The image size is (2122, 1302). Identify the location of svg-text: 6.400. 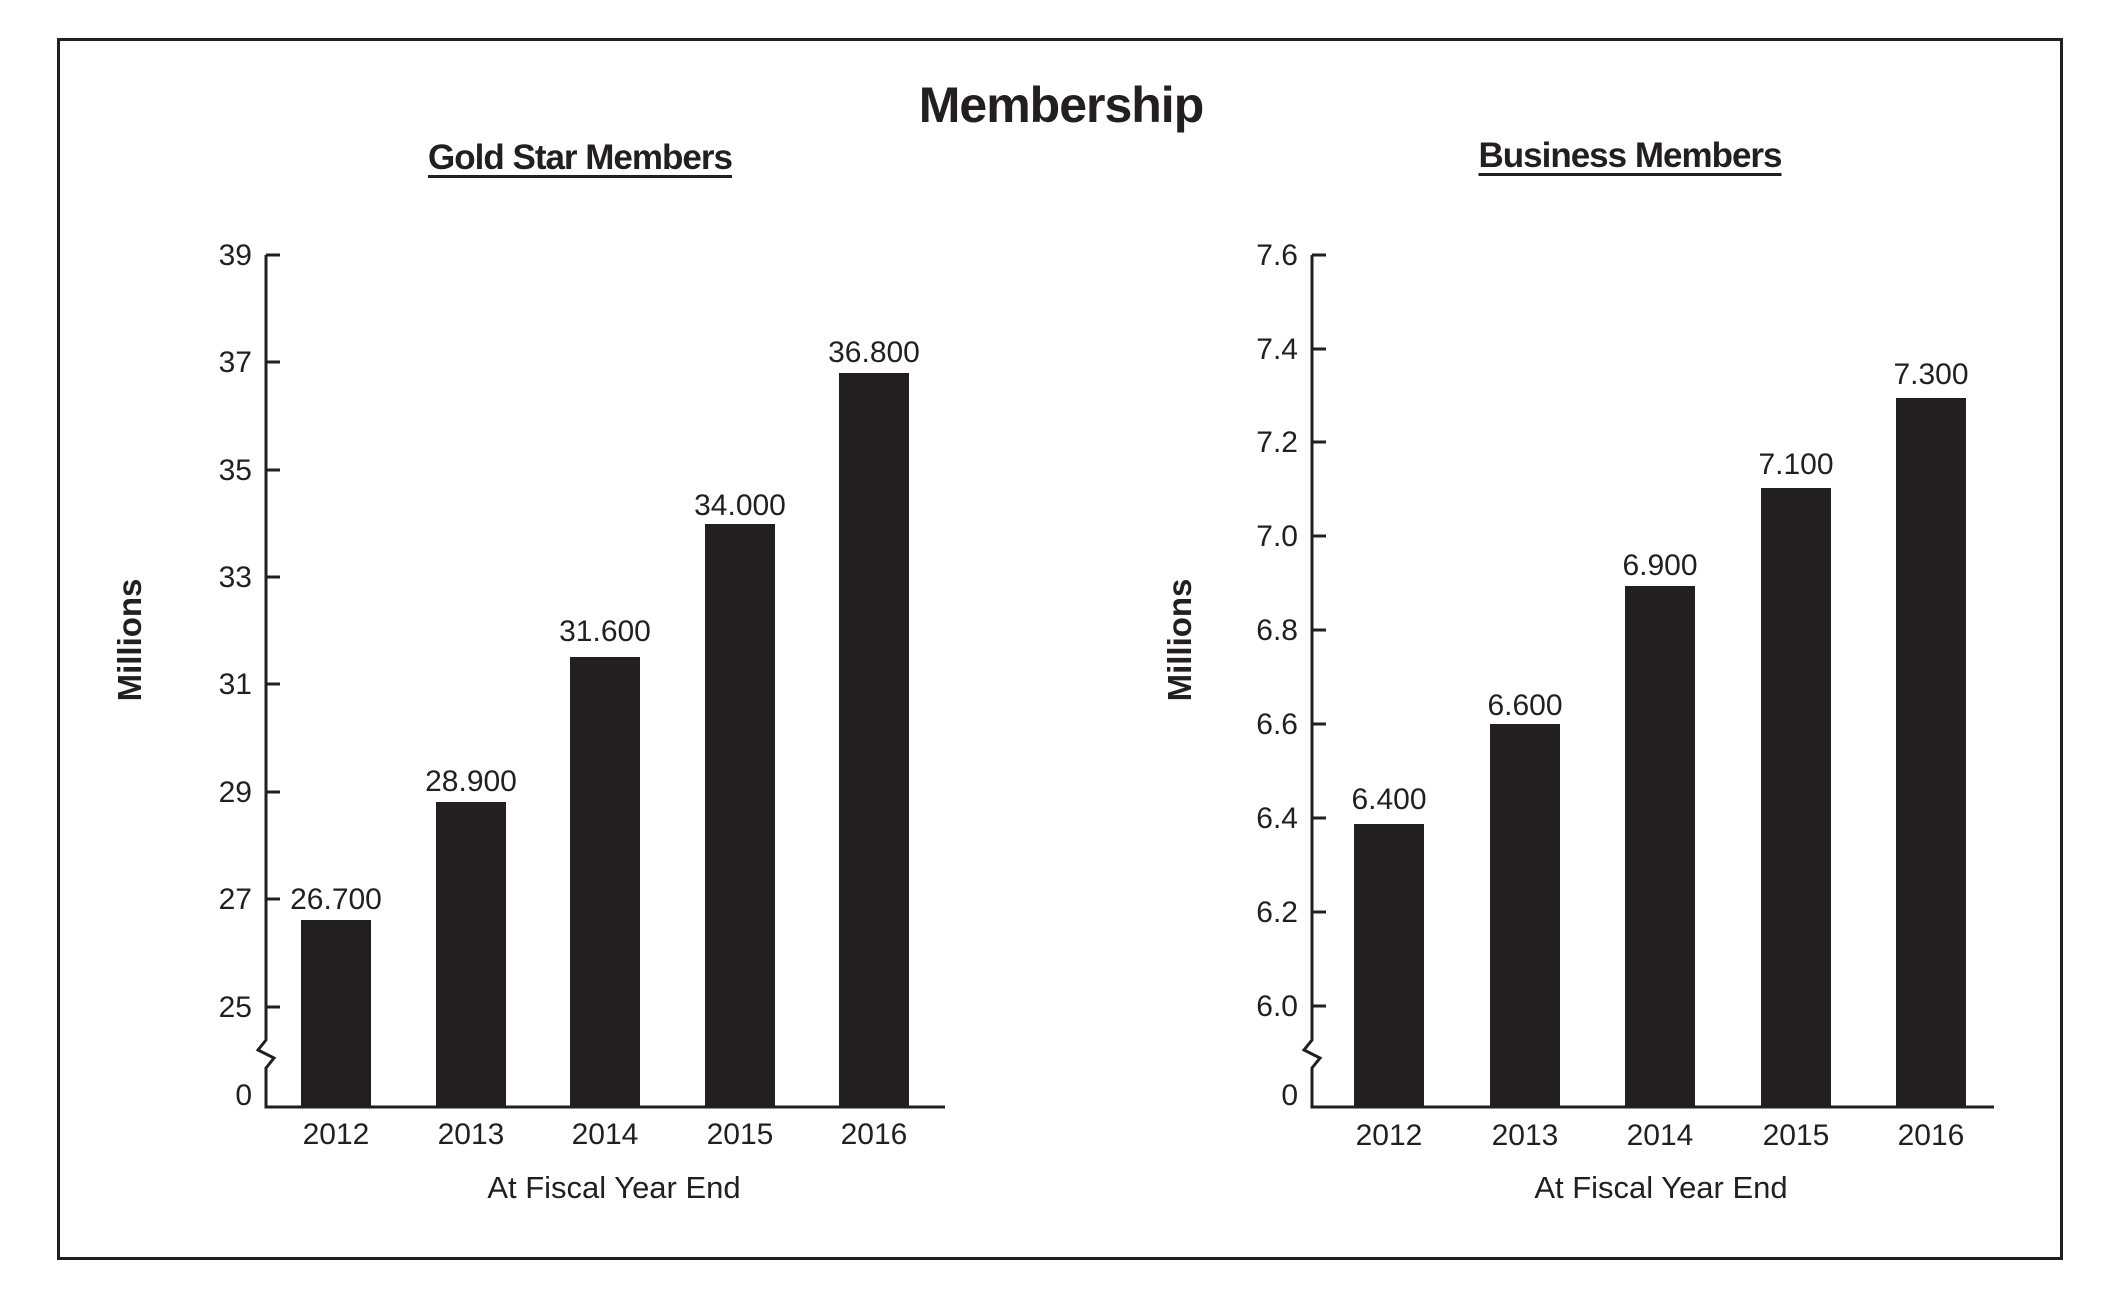
(1388, 799).